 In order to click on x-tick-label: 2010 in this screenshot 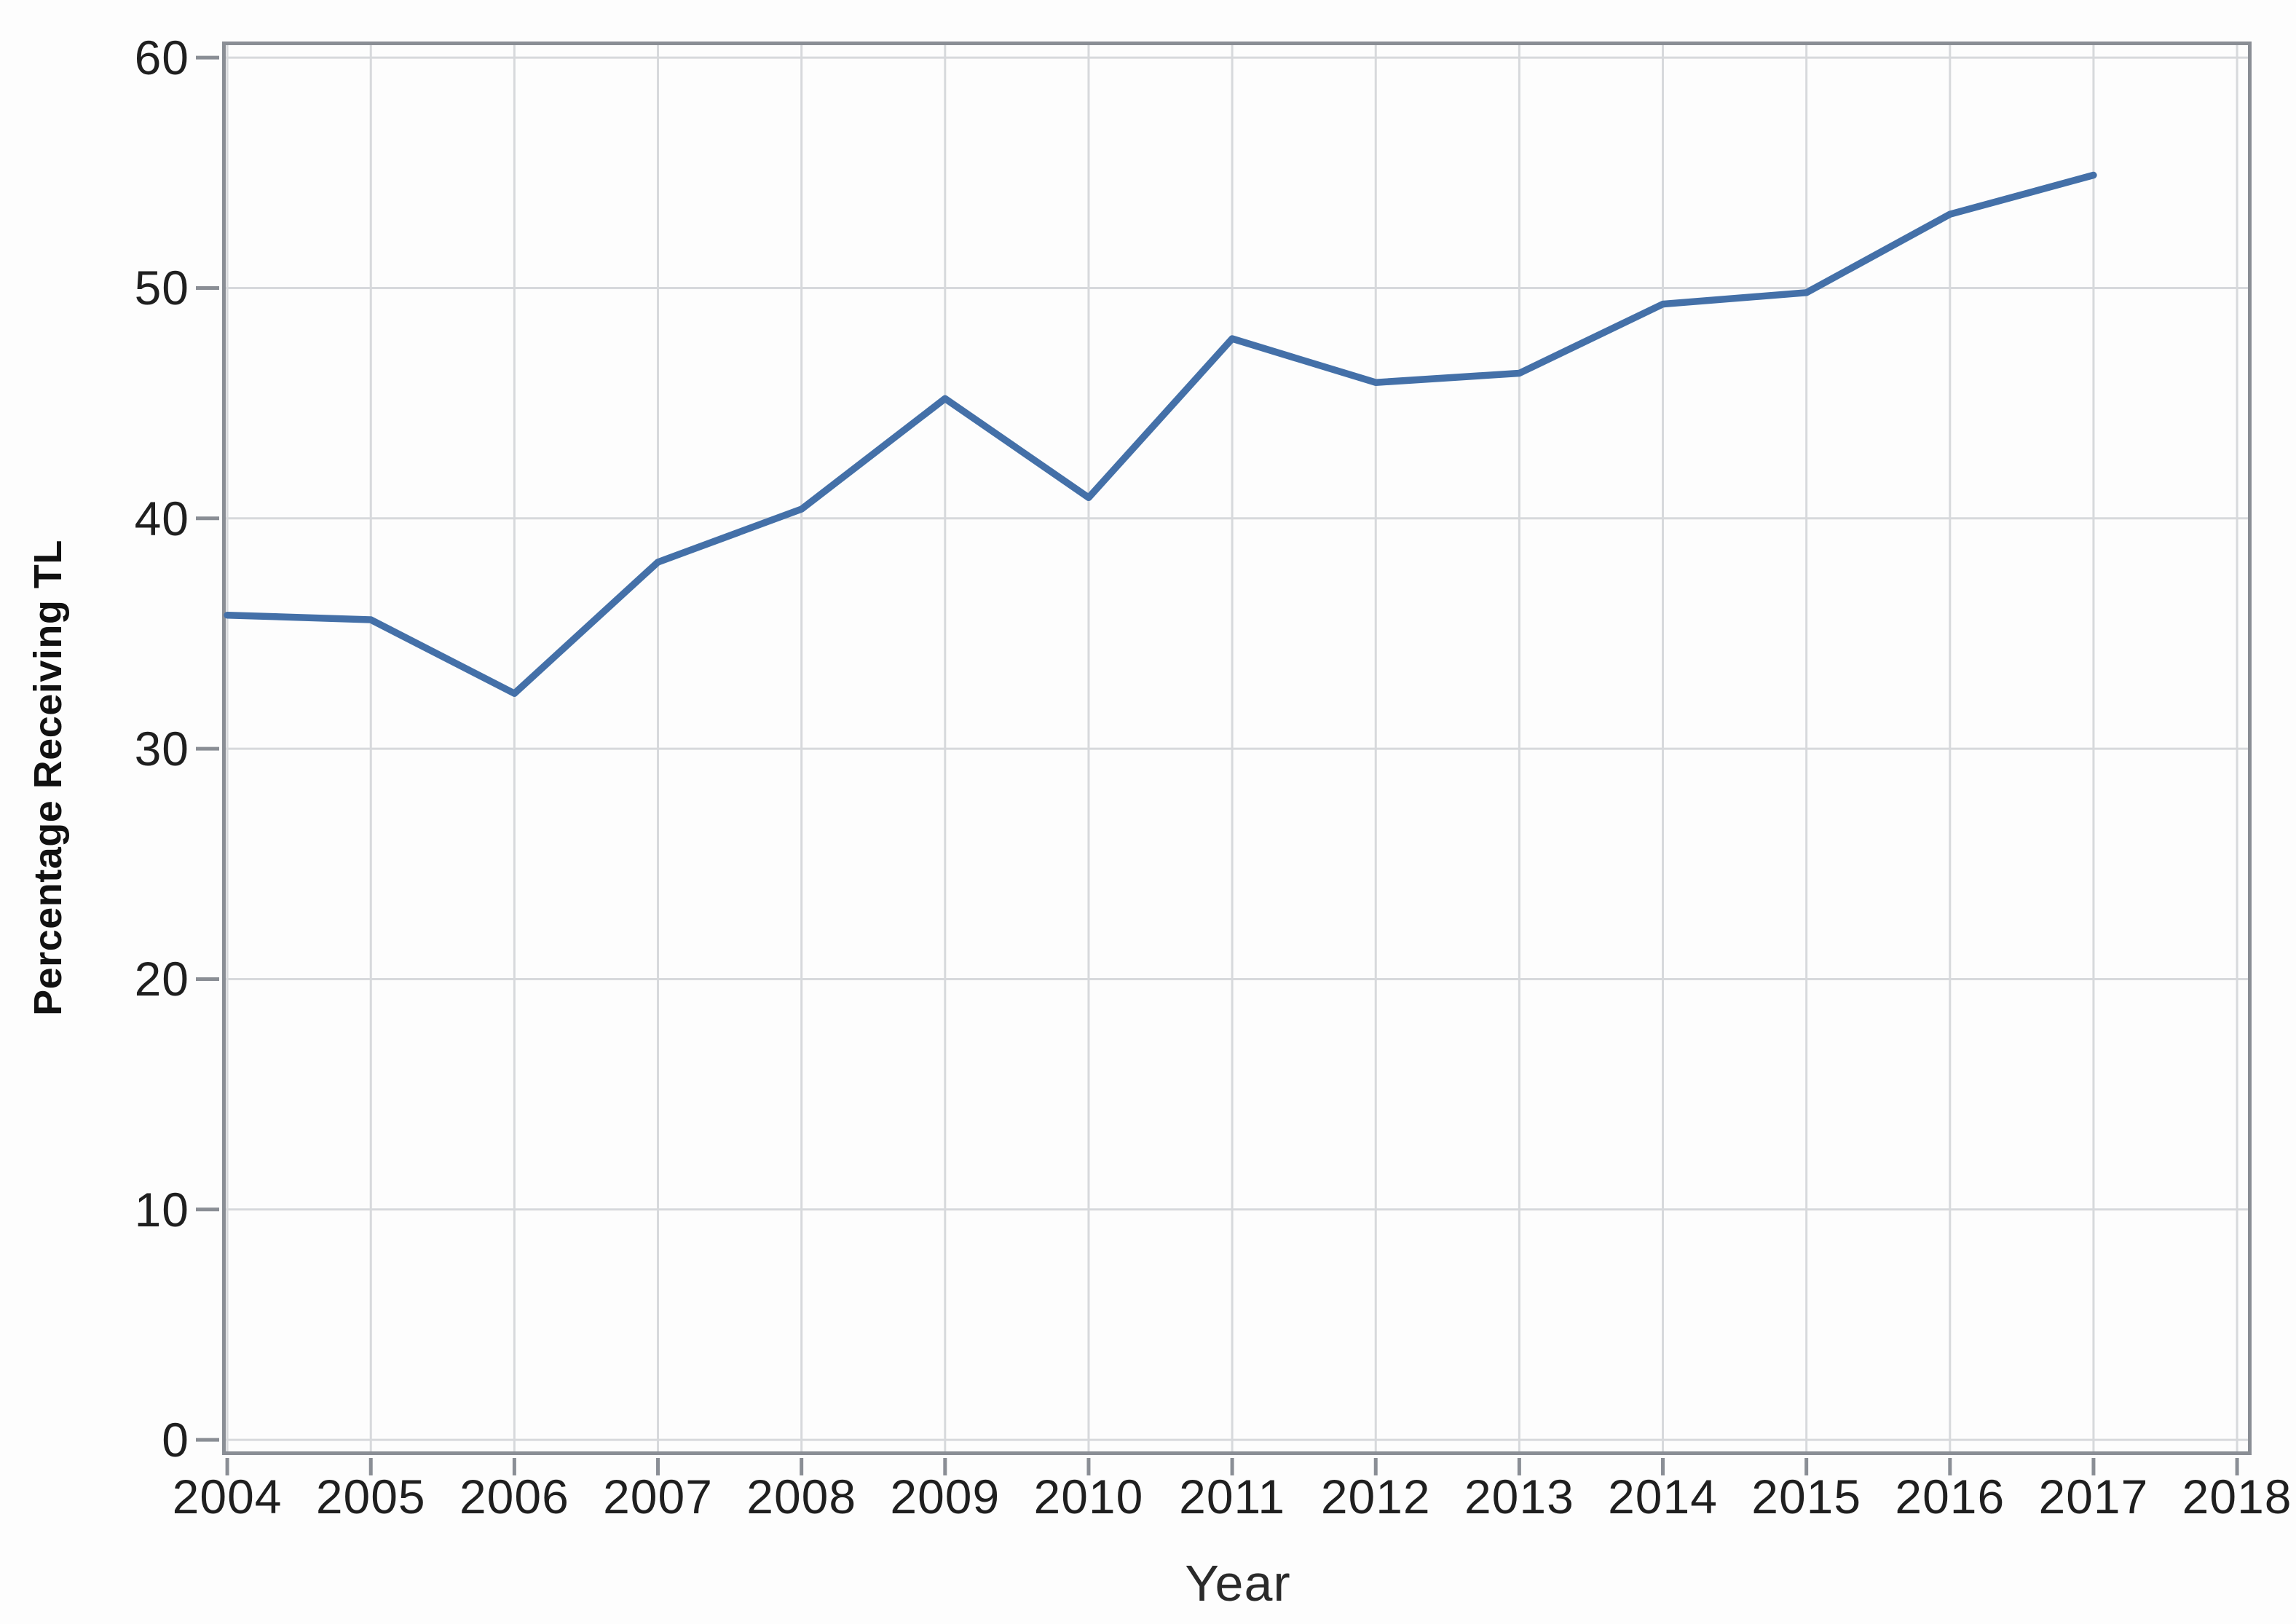, I will do `click(1088, 1497)`.